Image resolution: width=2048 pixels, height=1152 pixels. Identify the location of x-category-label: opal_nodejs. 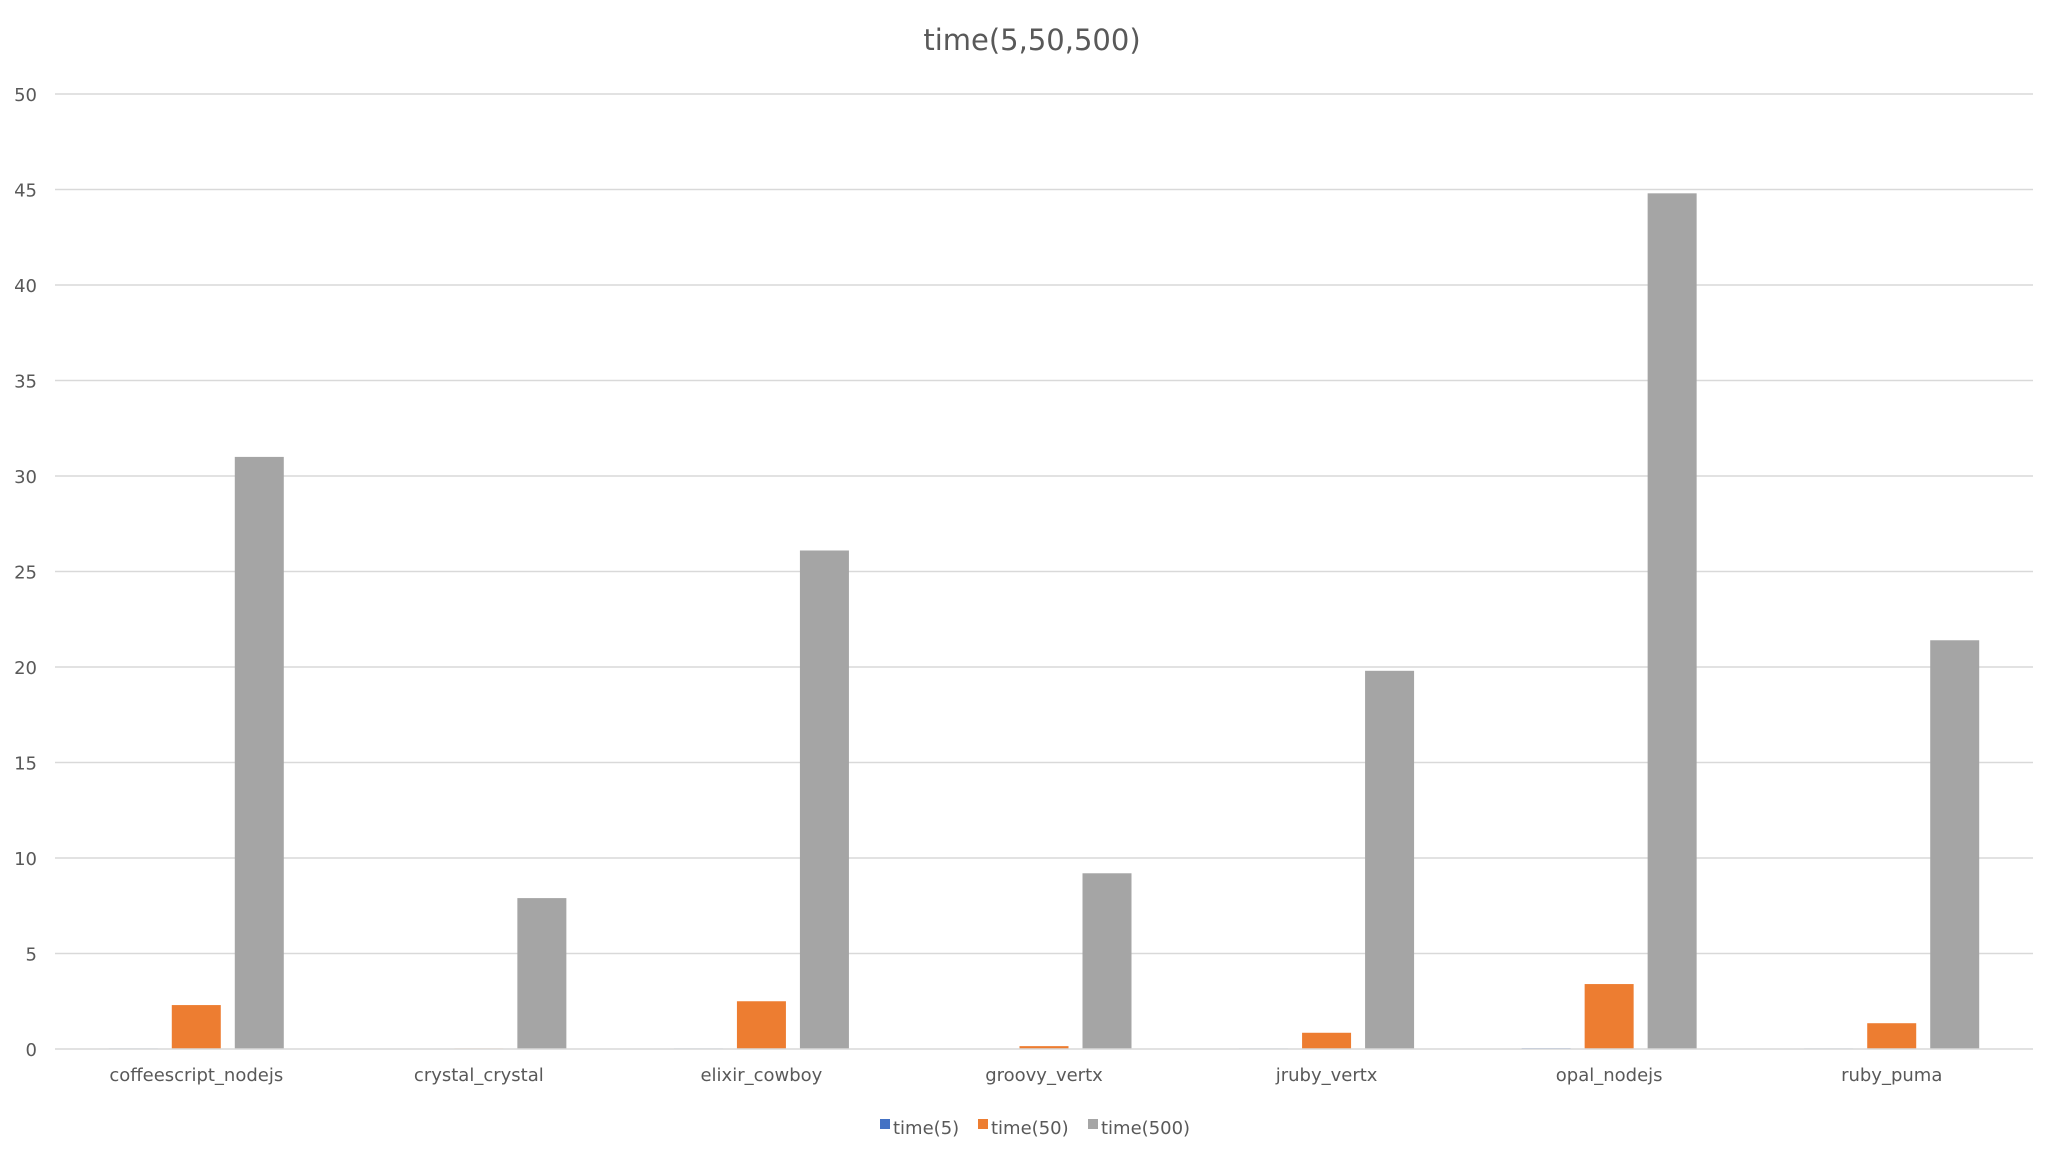
(1609, 1075).